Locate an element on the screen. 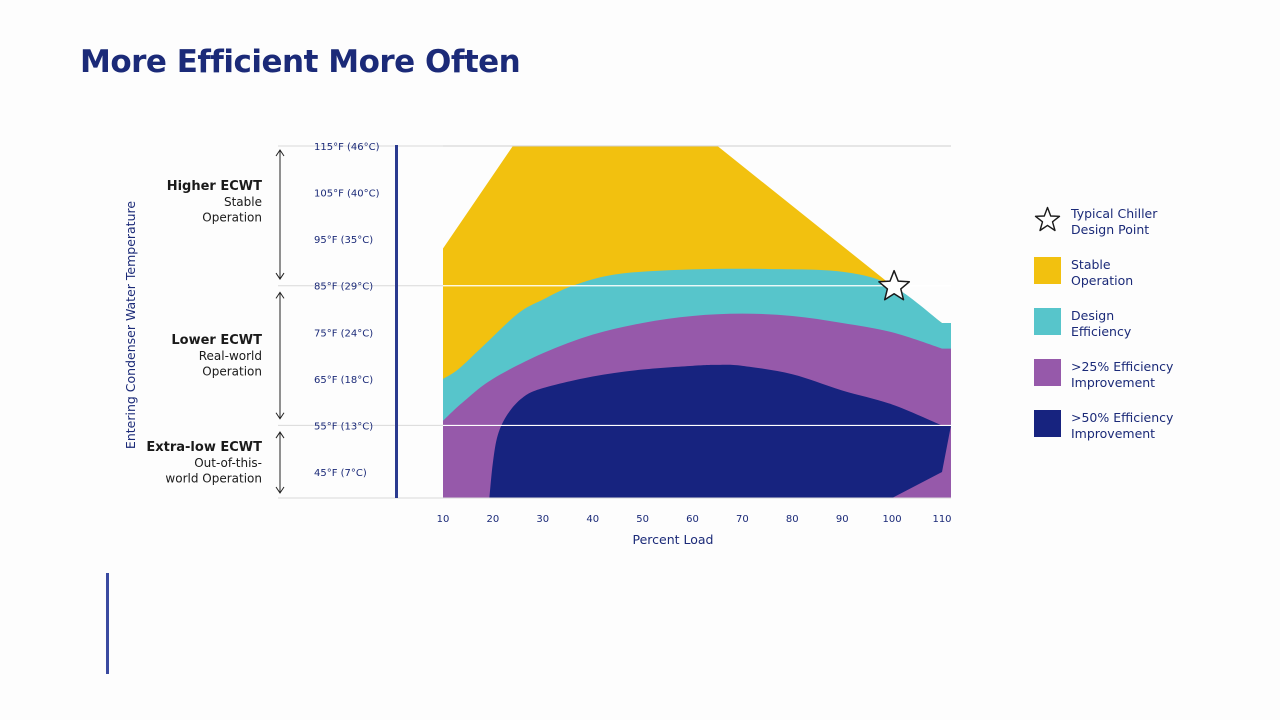 The width and height of the screenshot is (1280, 720). region-subtext: Out-of-this- is located at coordinates (228, 463).